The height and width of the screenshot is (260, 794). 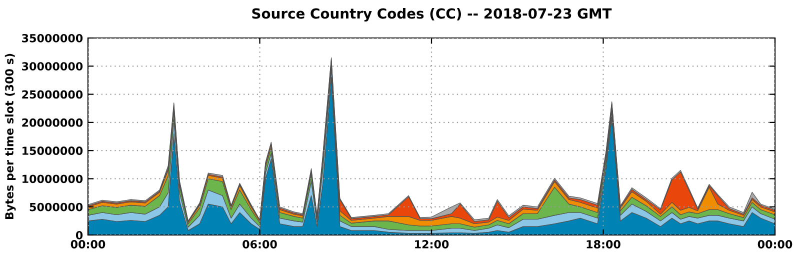 I want to click on x-tick-label: 06:00, so click(x=259, y=244).